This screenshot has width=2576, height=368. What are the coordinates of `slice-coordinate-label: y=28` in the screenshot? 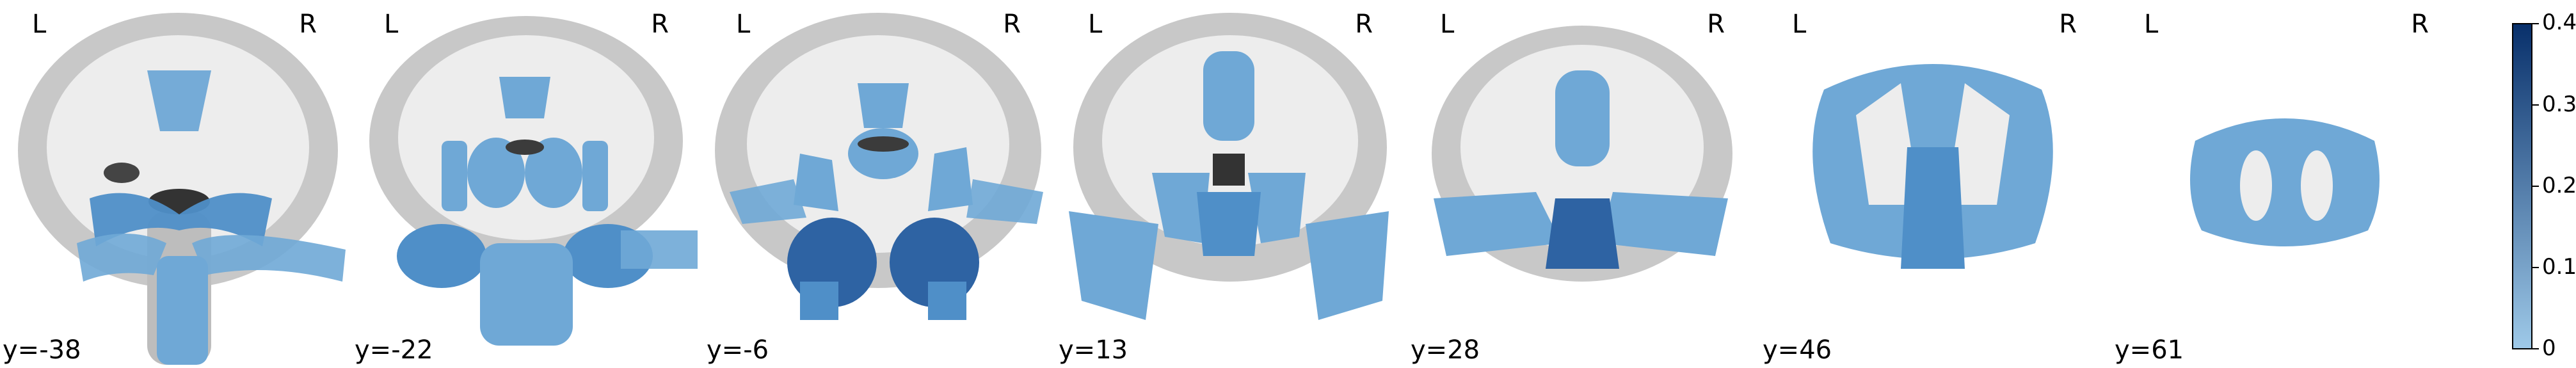 It's located at (1445, 350).